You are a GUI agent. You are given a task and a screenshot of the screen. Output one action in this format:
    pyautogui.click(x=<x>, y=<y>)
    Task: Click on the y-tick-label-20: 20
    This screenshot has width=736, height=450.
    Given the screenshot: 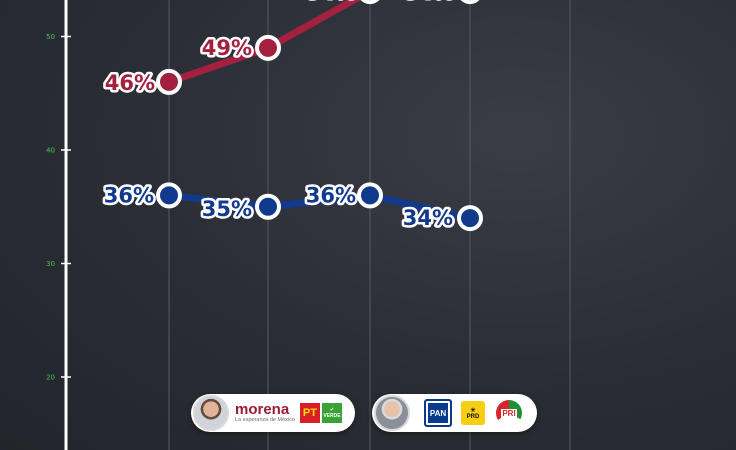 What is the action you would take?
    pyautogui.click(x=50, y=378)
    